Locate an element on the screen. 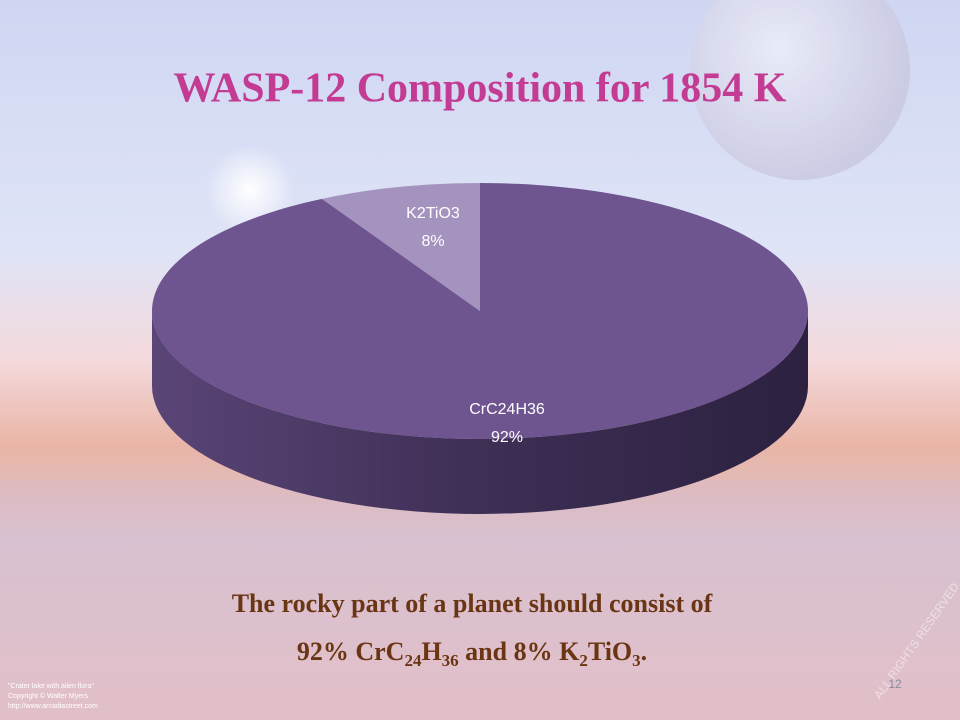  pie-slice is located at coordinates (400, 247).